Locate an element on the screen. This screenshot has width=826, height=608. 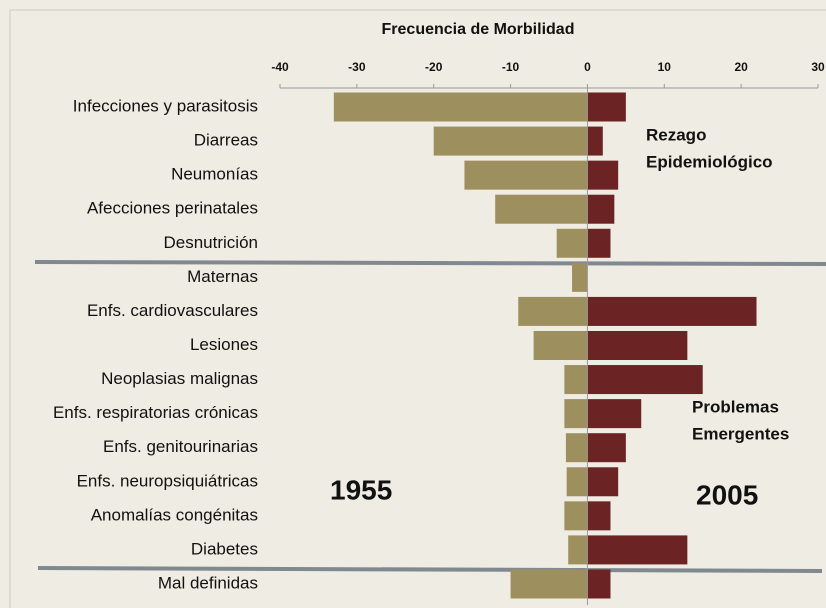
y-tick-label: Enfs. neuropsiquiátricas is located at coordinates (167, 480).